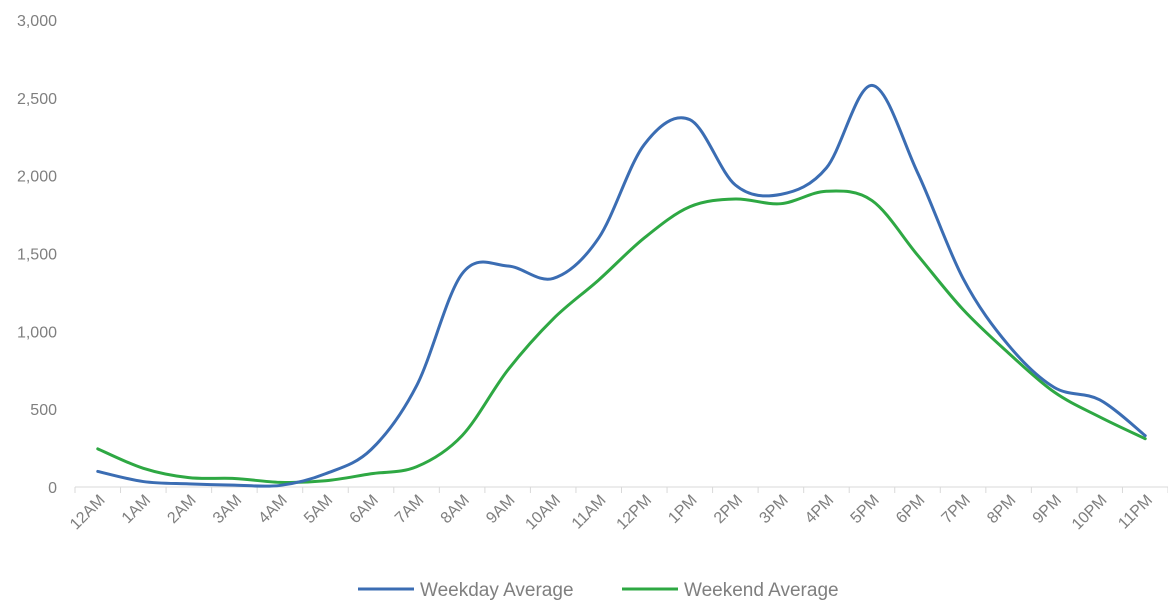  Describe the element at coordinates (455, 509) in the screenshot. I see `x-tick-label: 8AM` at that location.